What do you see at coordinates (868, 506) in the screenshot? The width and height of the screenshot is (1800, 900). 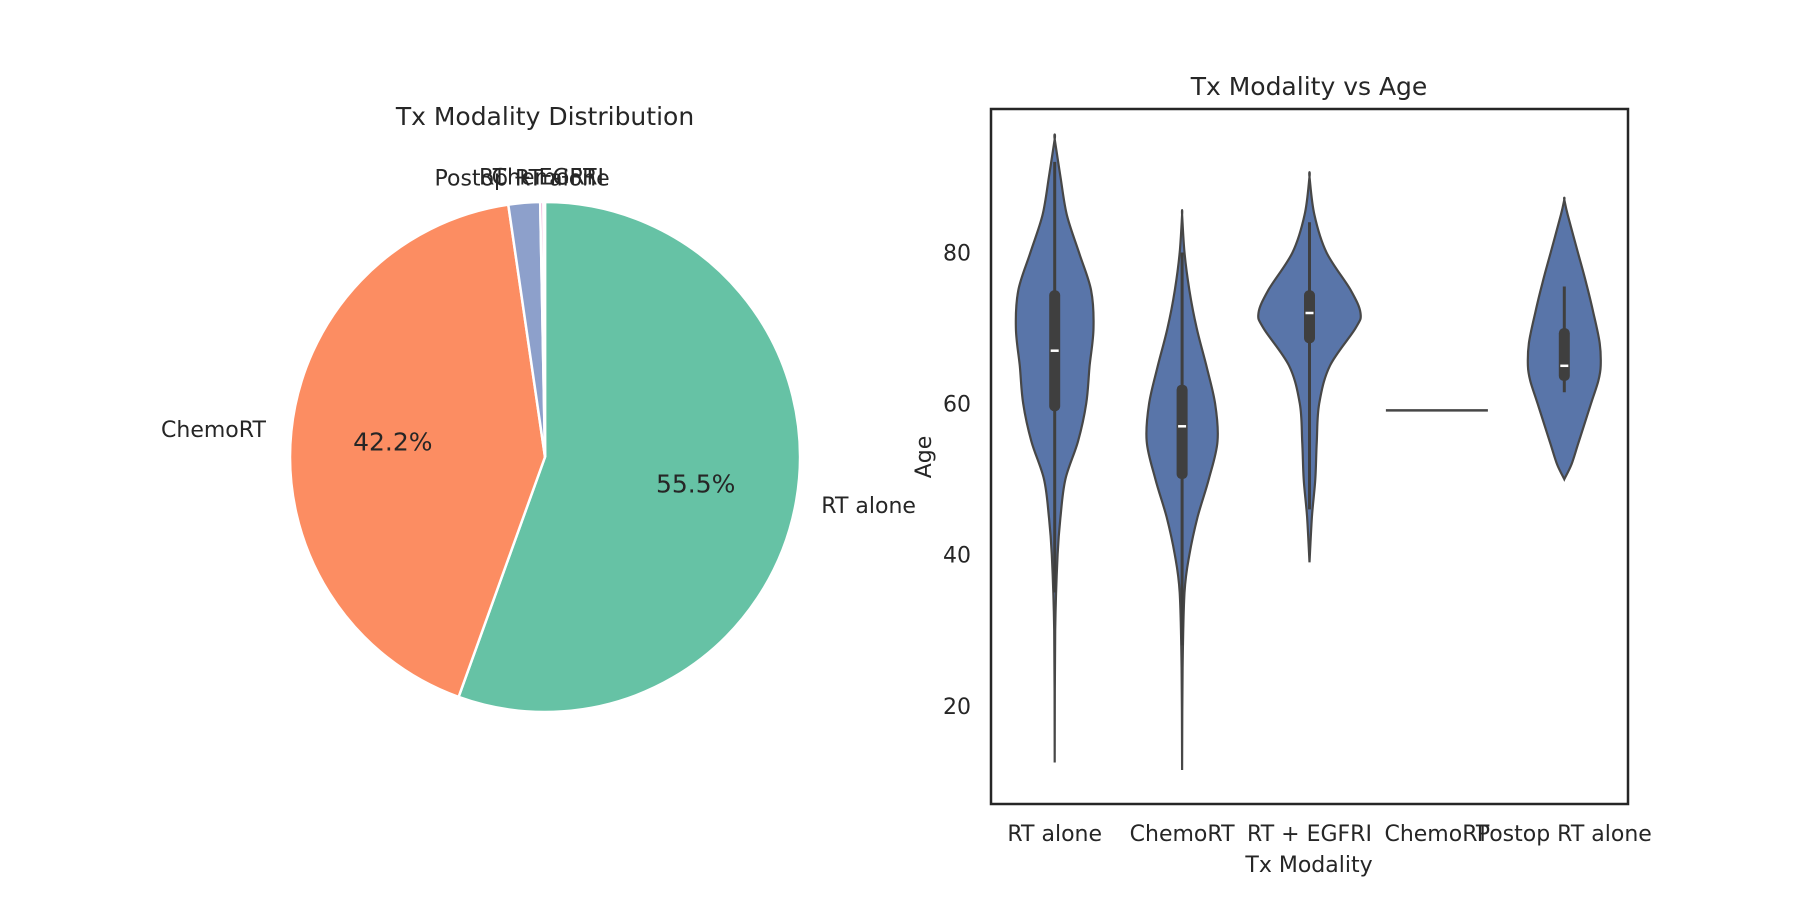 I see `pie-category-label: RT alone` at bounding box center [868, 506].